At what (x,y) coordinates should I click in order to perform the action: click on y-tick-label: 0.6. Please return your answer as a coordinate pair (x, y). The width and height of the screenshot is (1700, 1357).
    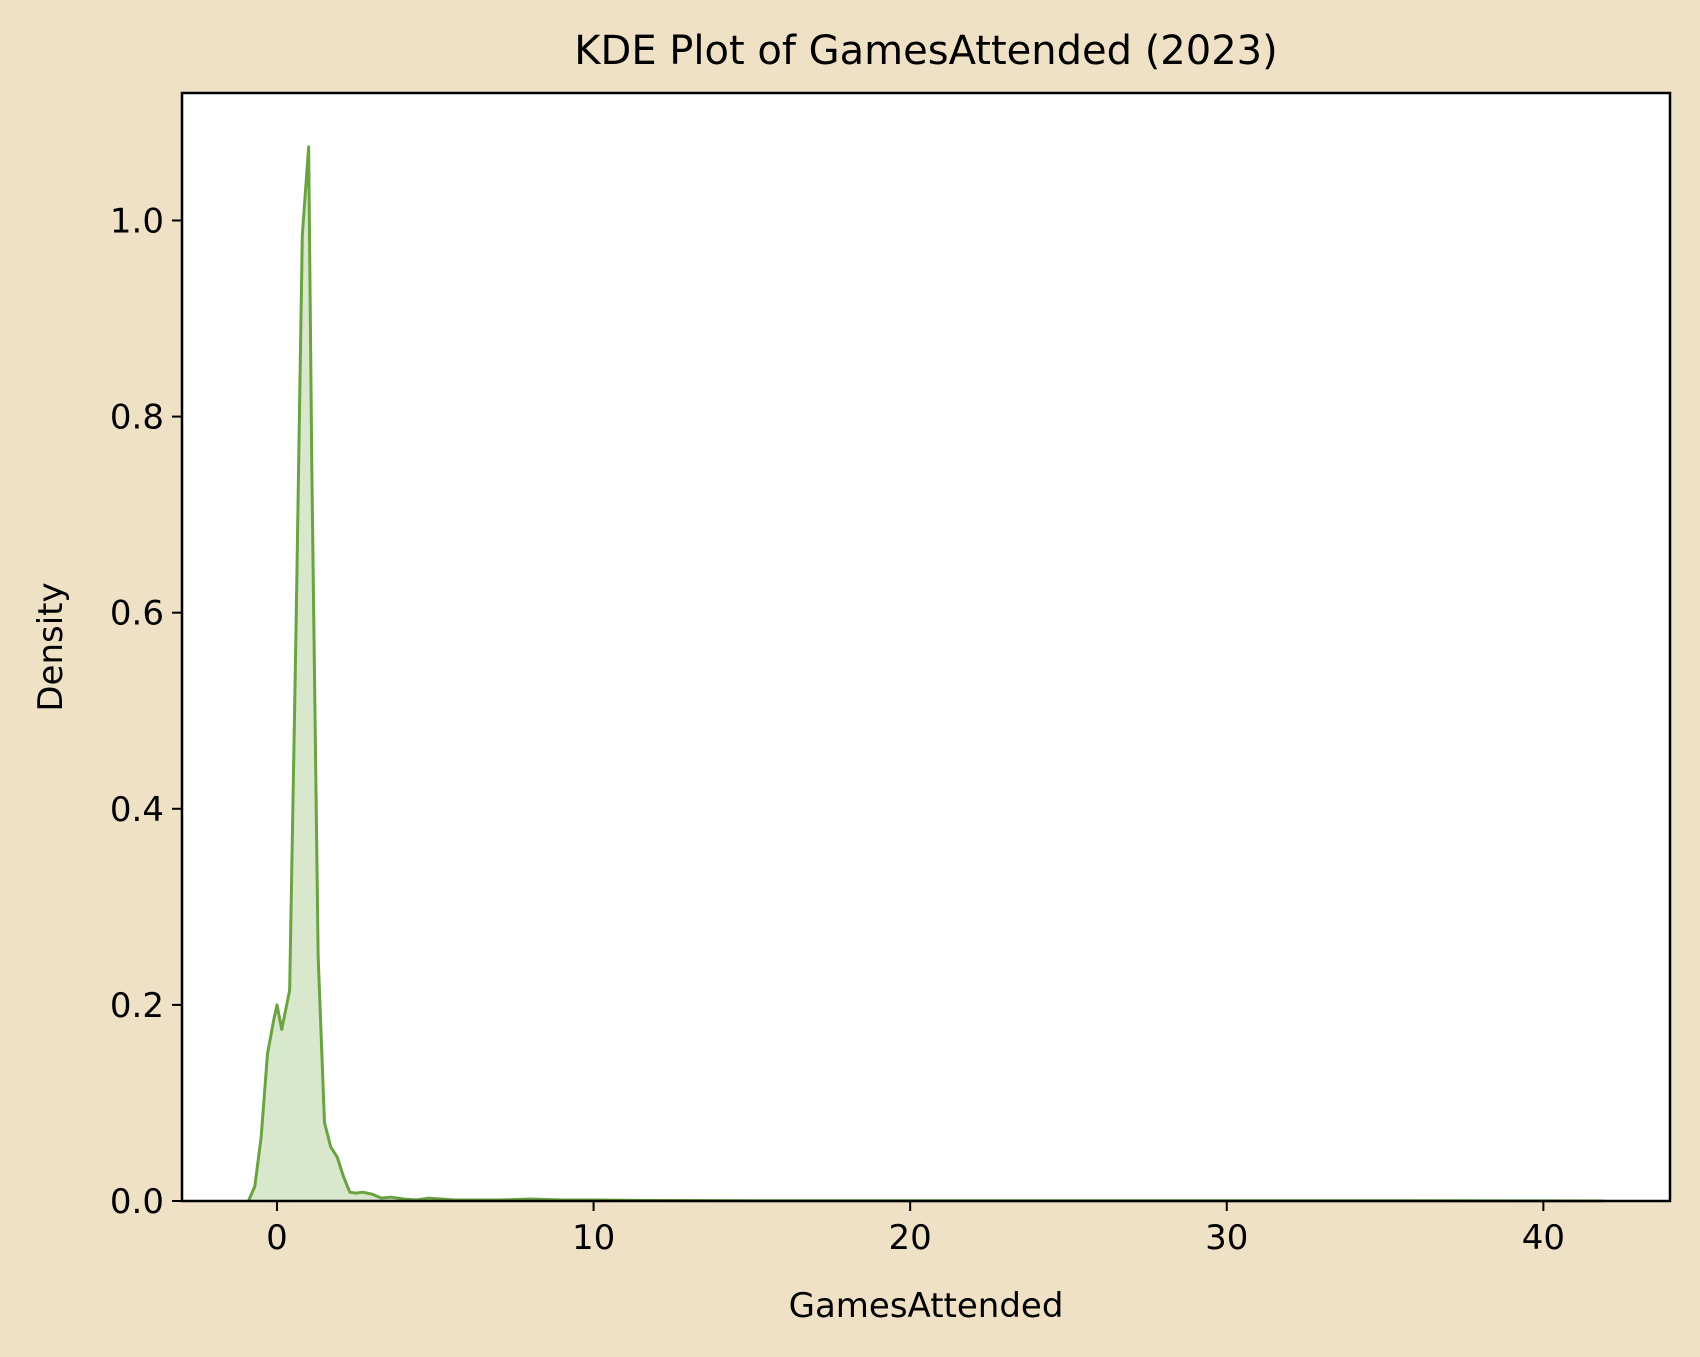
    Looking at the image, I should click on (137, 614).